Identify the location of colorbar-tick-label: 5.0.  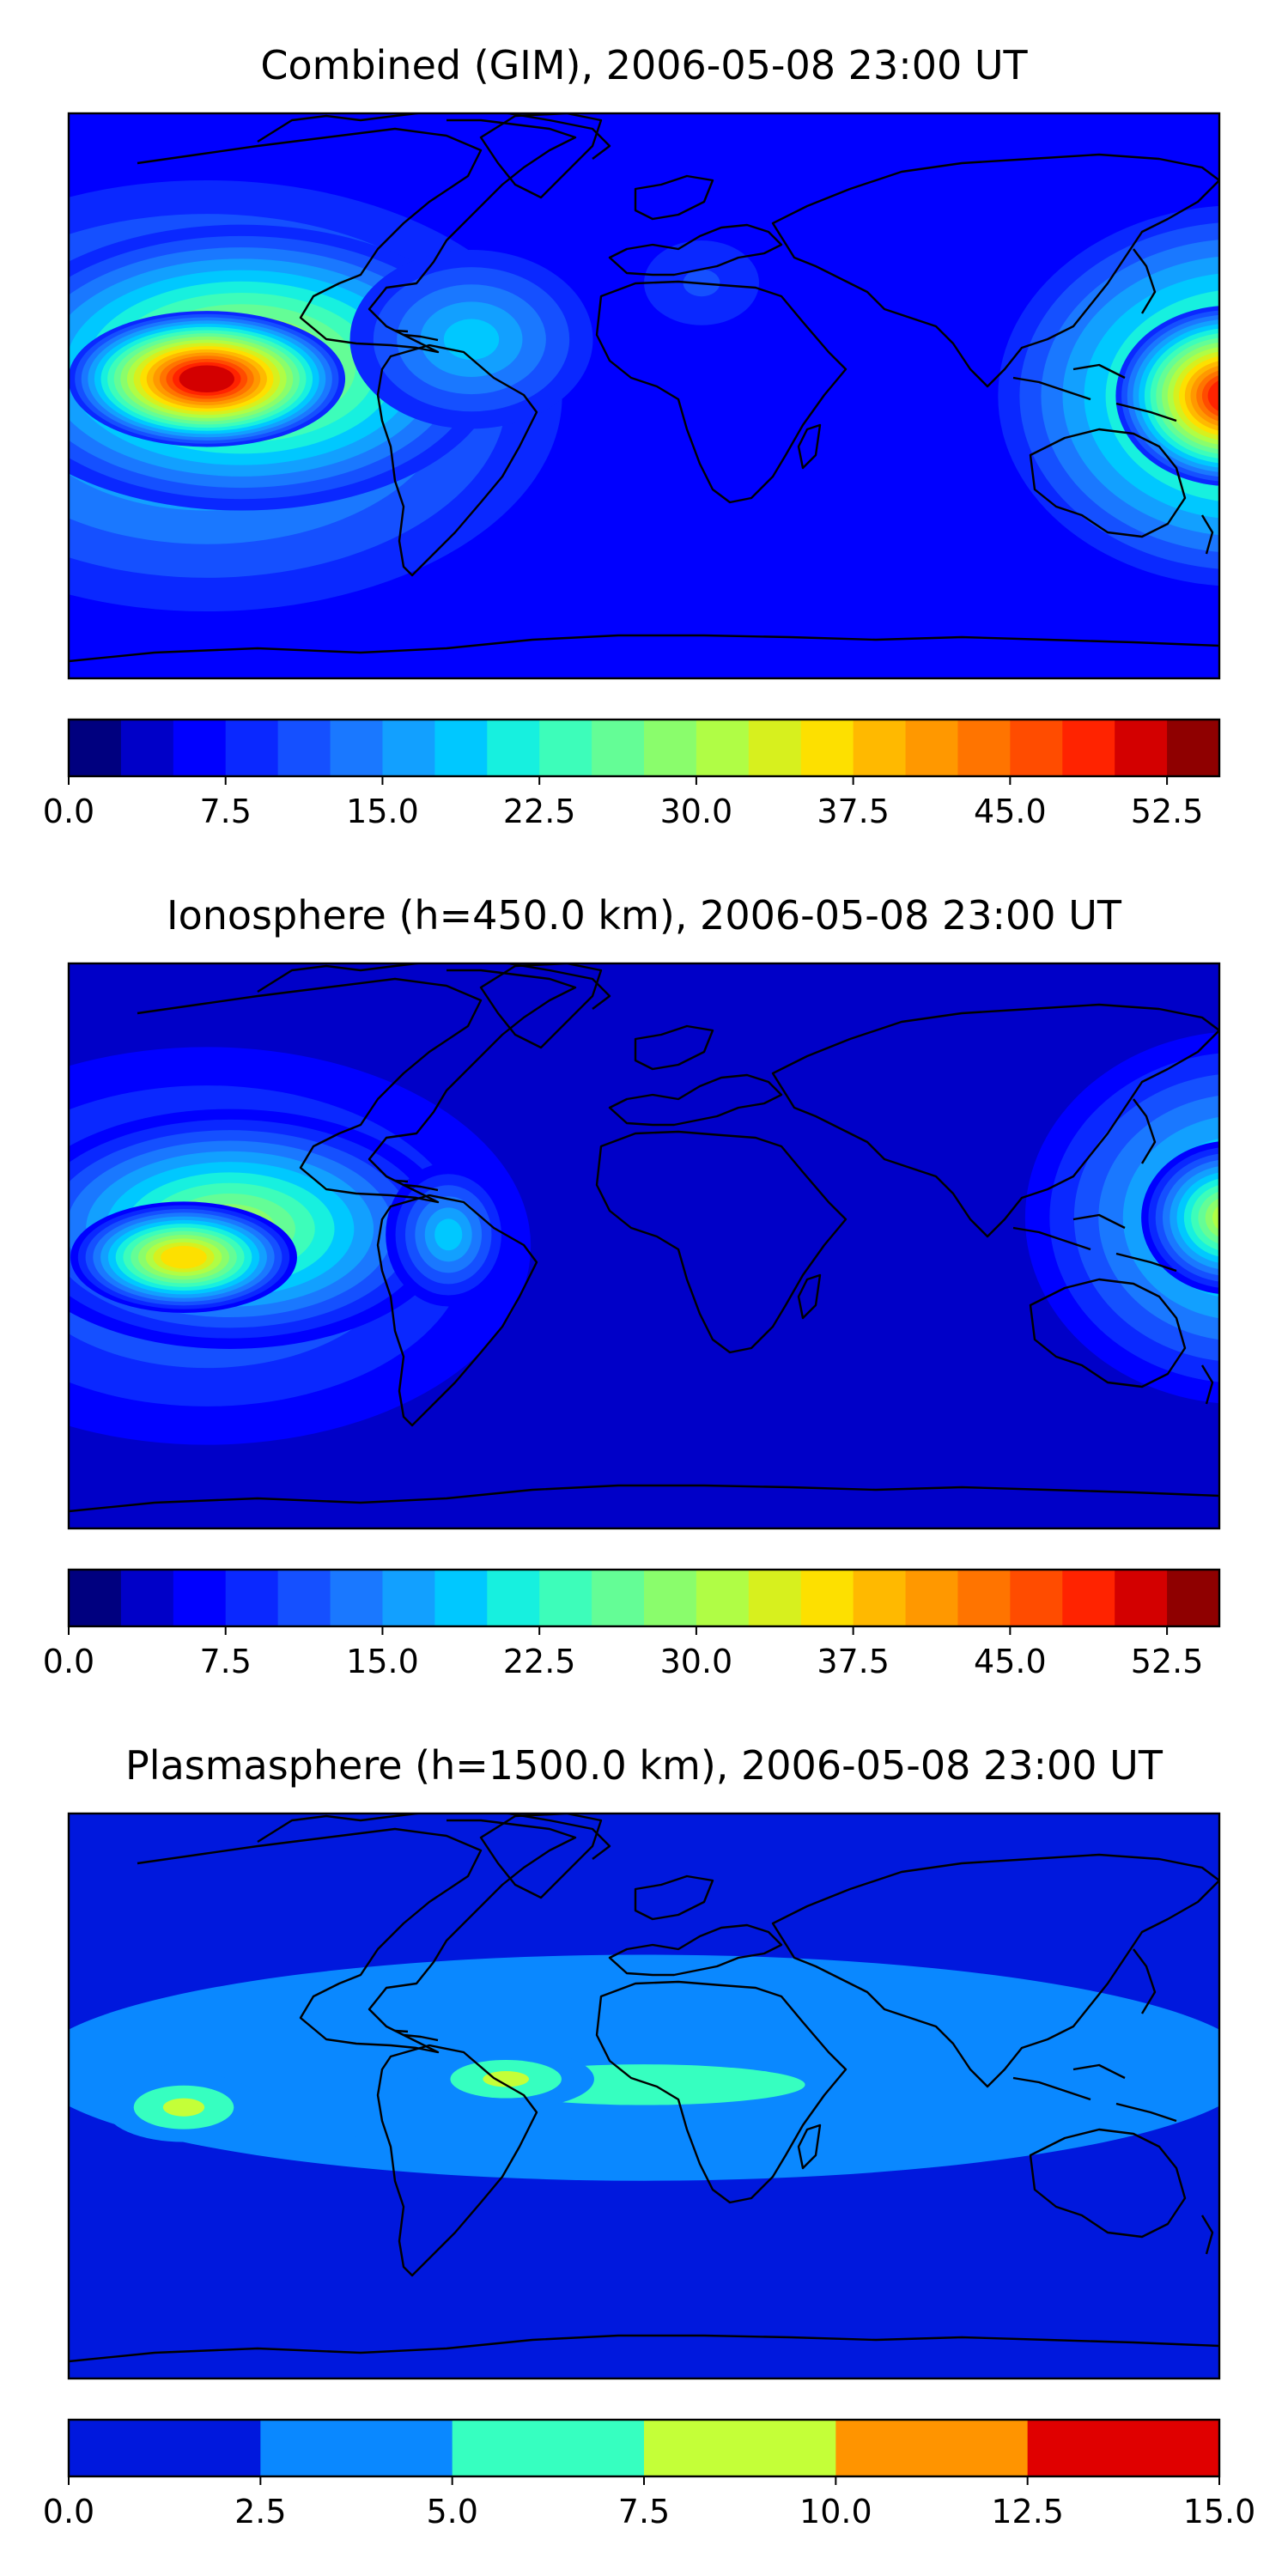
(452, 2511).